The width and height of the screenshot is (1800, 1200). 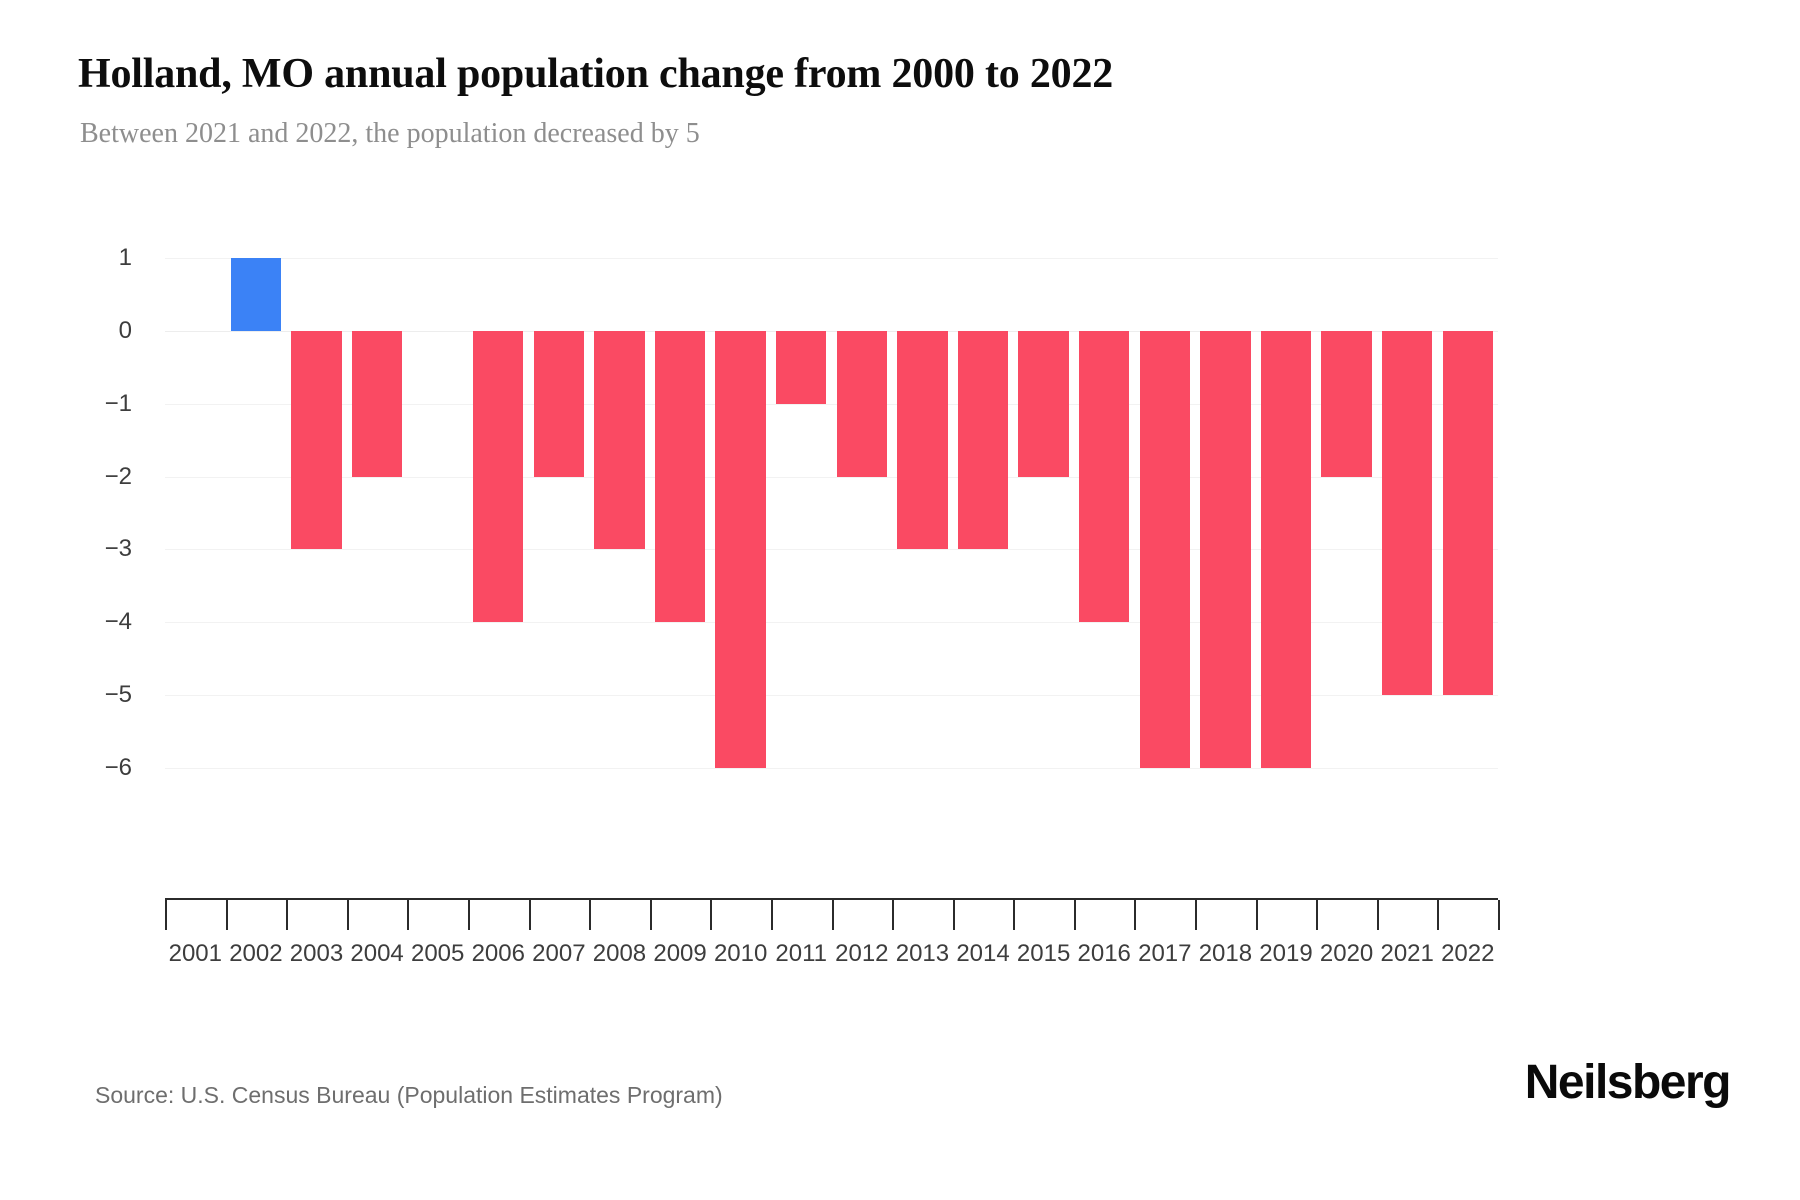 What do you see at coordinates (377, 953) in the screenshot?
I see `x-axis-tick-label: 2004` at bounding box center [377, 953].